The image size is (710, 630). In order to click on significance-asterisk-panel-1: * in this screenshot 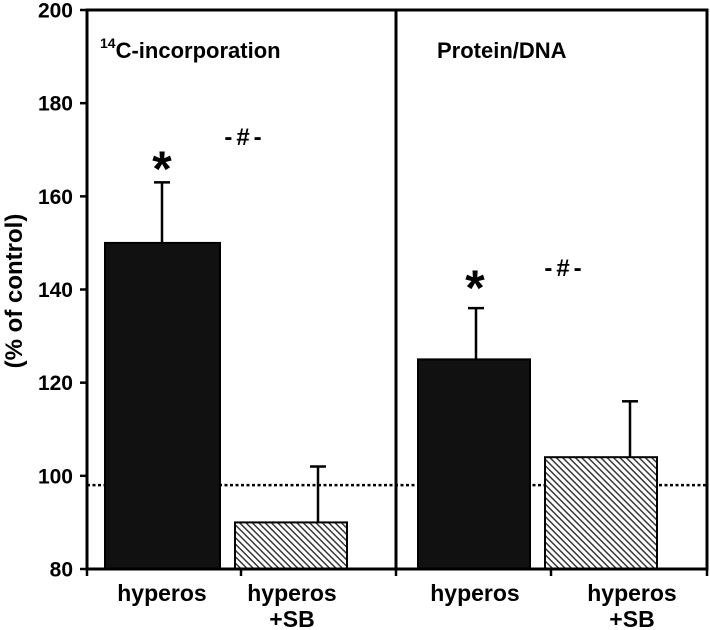, I will do `click(162, 169)`.